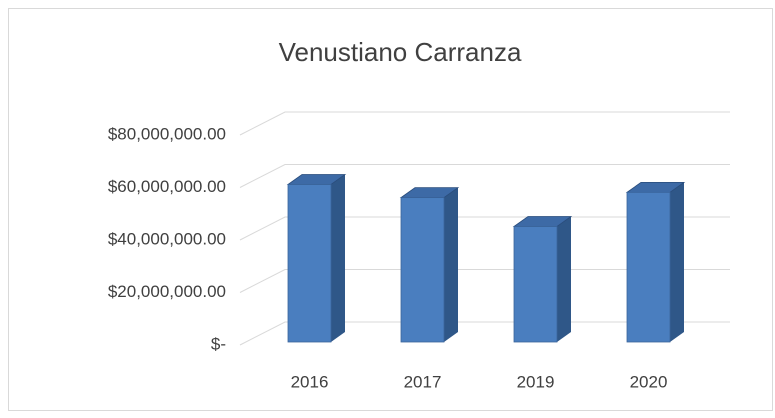 The width and height of the screenshot is (775, 418). Describe the element at coordinates (649, 381) in the screenshot. I see `x-tick-label: 2020` at that location.